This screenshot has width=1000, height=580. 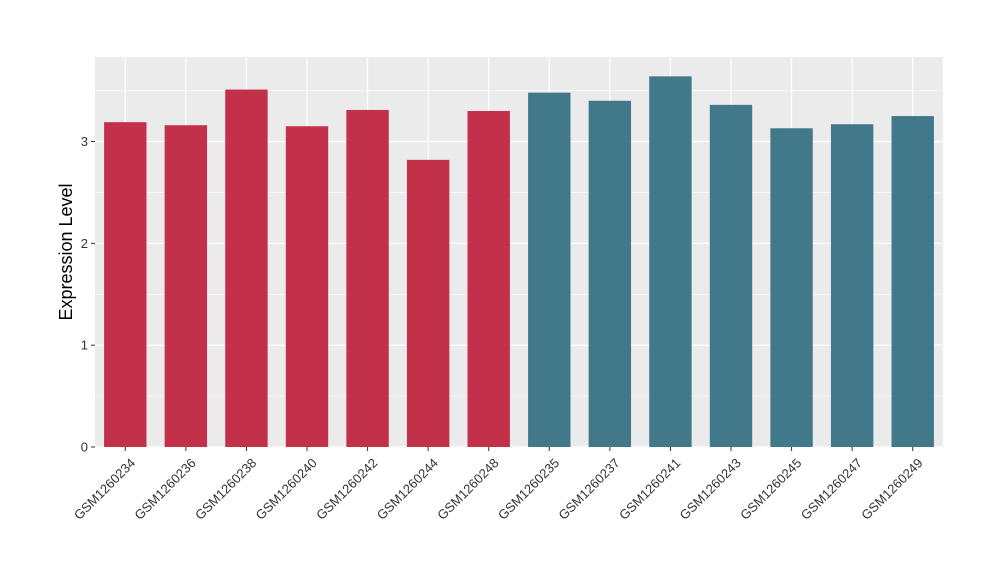 What do you see at coordinates (549, 270) in the screenshot?
I see `bar-GSM1260235` at bounding box center [549, 270].